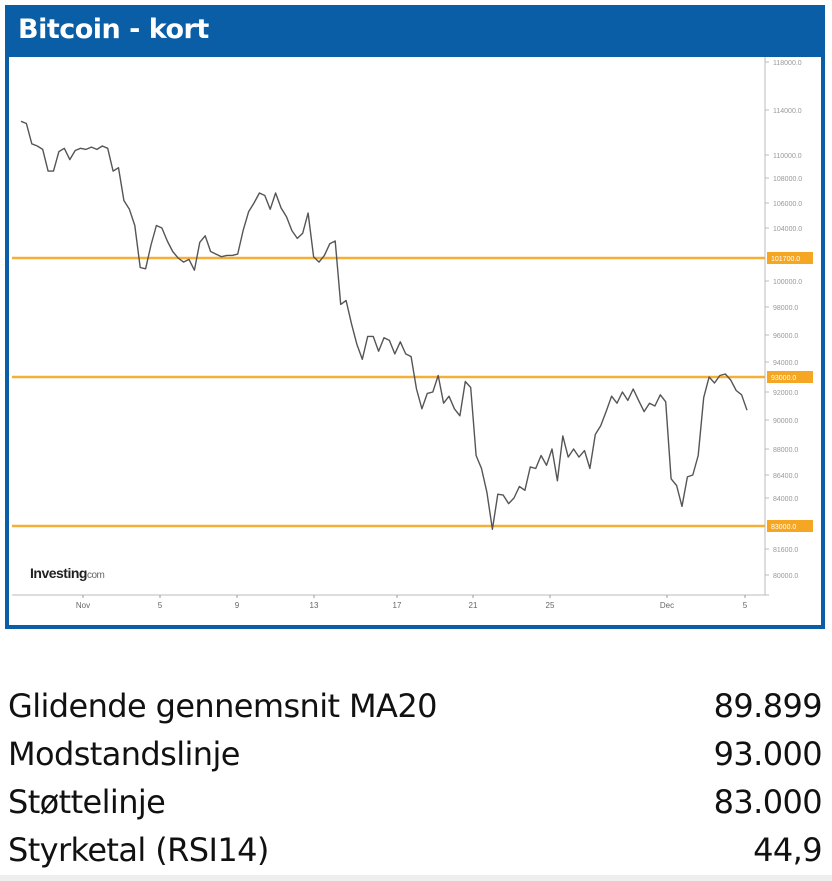 The width and height of the screenshot is (832, 881). I want to click on chart-title: Bitcoin - kort, so click(113, 29).